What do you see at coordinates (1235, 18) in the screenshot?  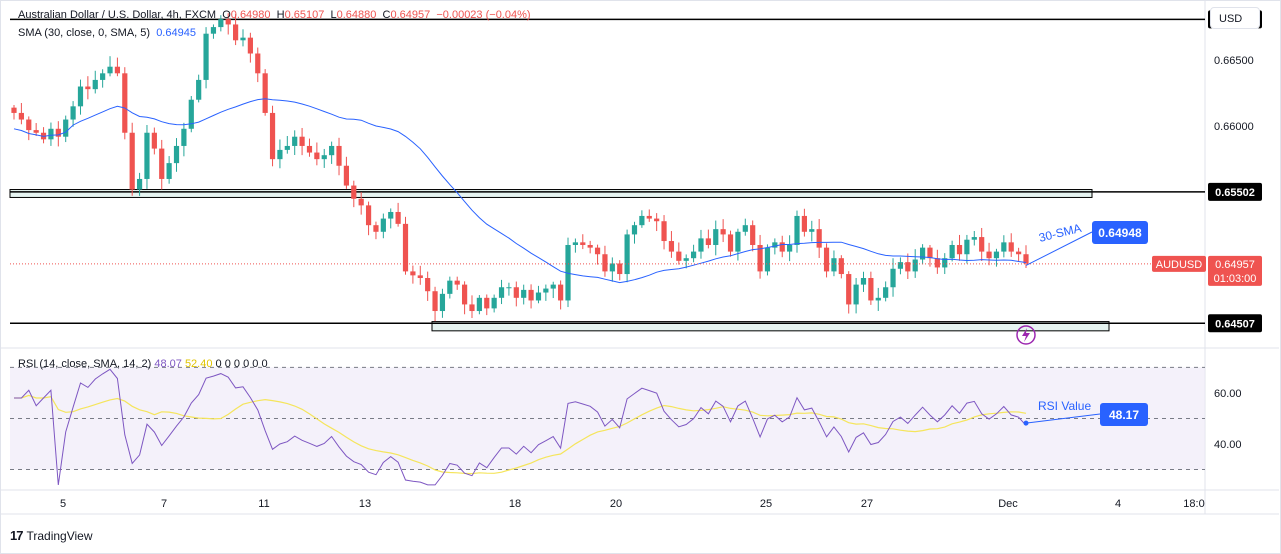 I see `currency-button: USD` at bounding box center [1235, 18].